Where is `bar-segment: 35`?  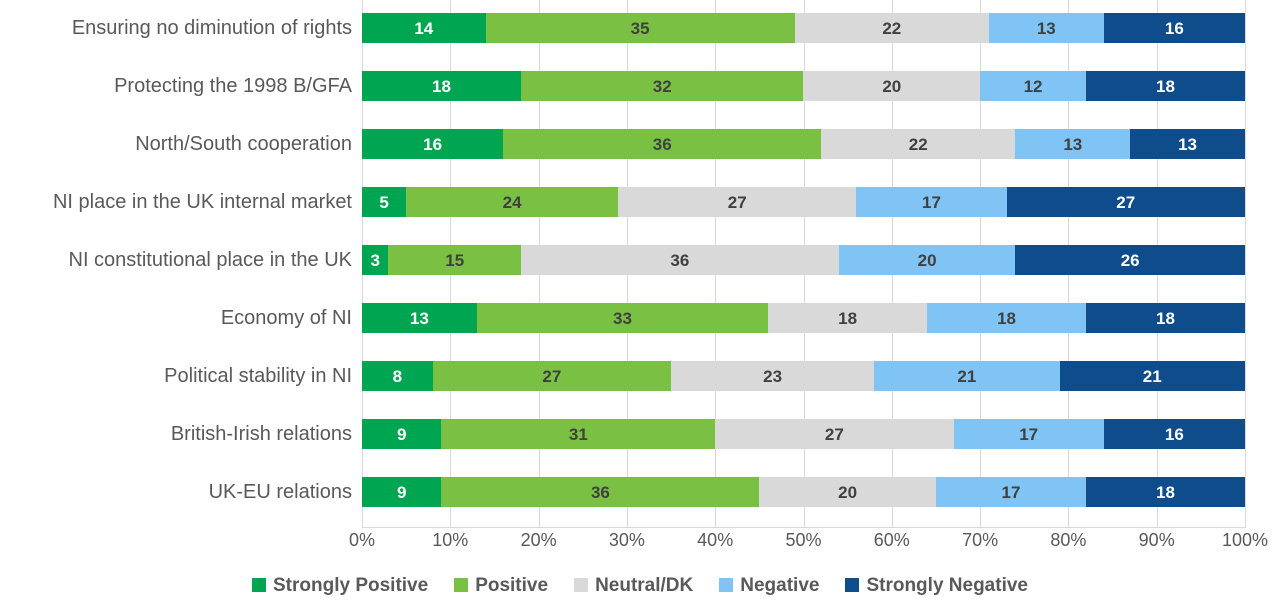
bar-segment: 35 is located at coordinates (640, 28).